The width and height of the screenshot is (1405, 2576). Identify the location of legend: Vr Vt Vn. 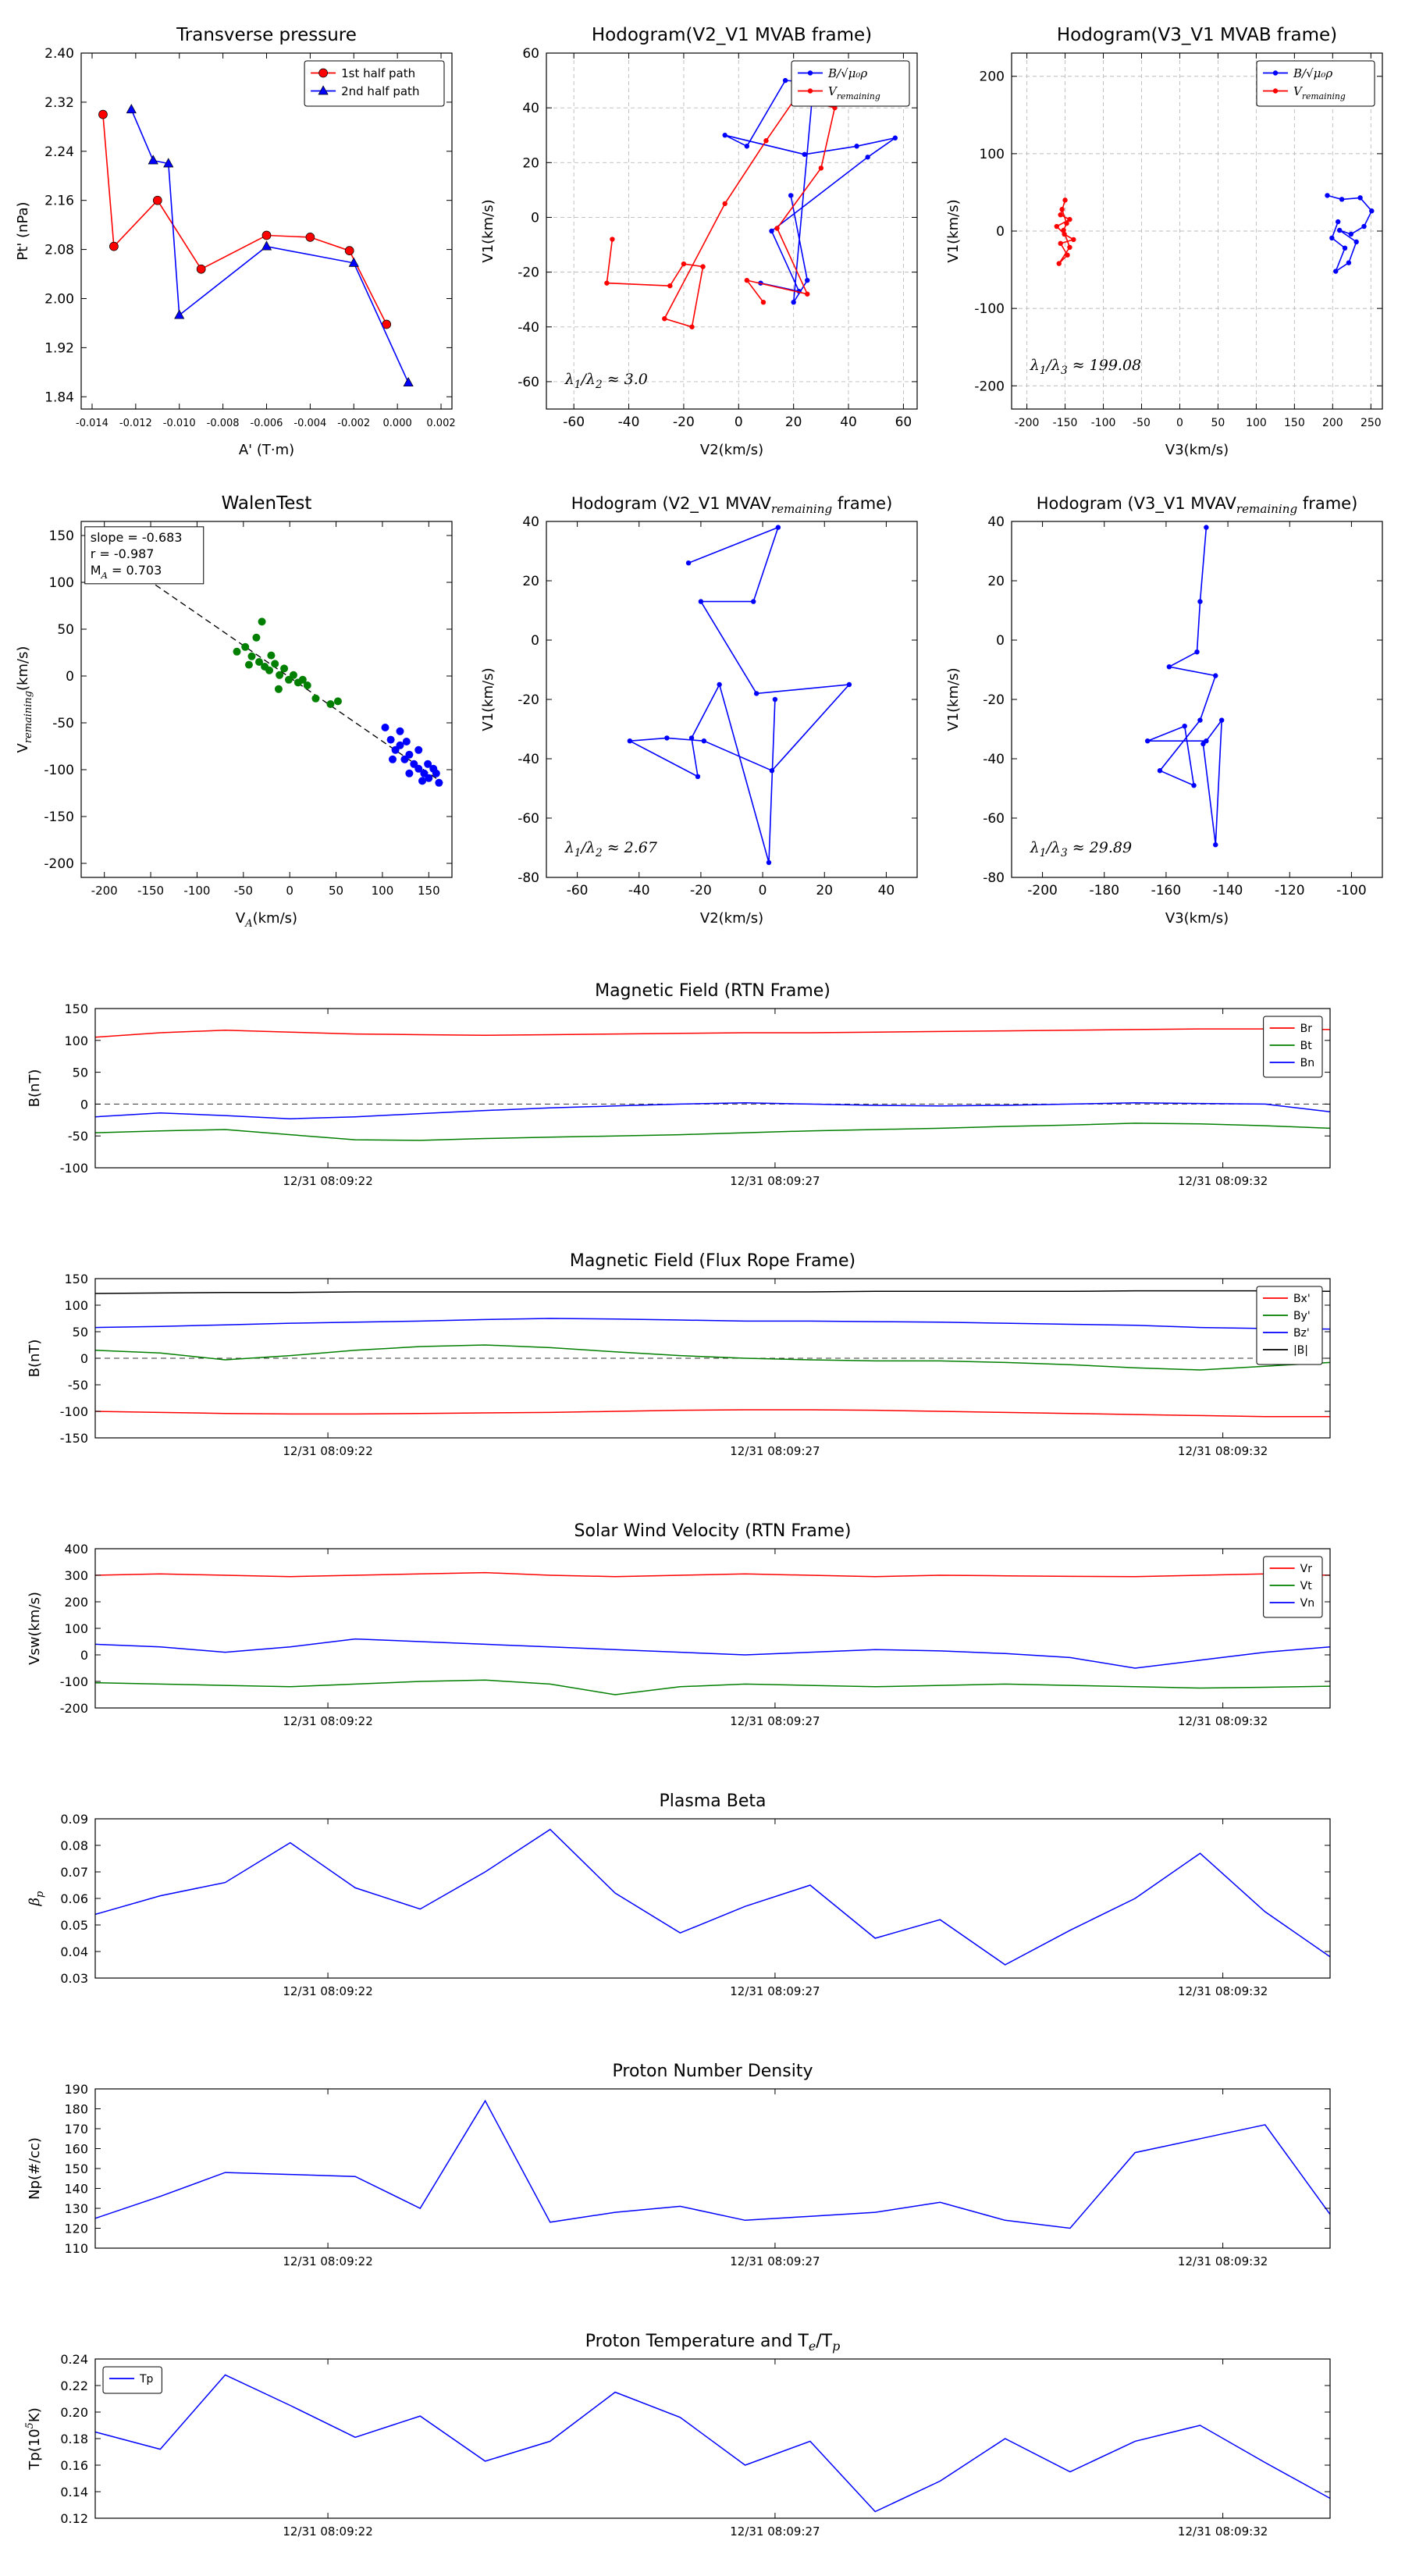
(1293, 1587).